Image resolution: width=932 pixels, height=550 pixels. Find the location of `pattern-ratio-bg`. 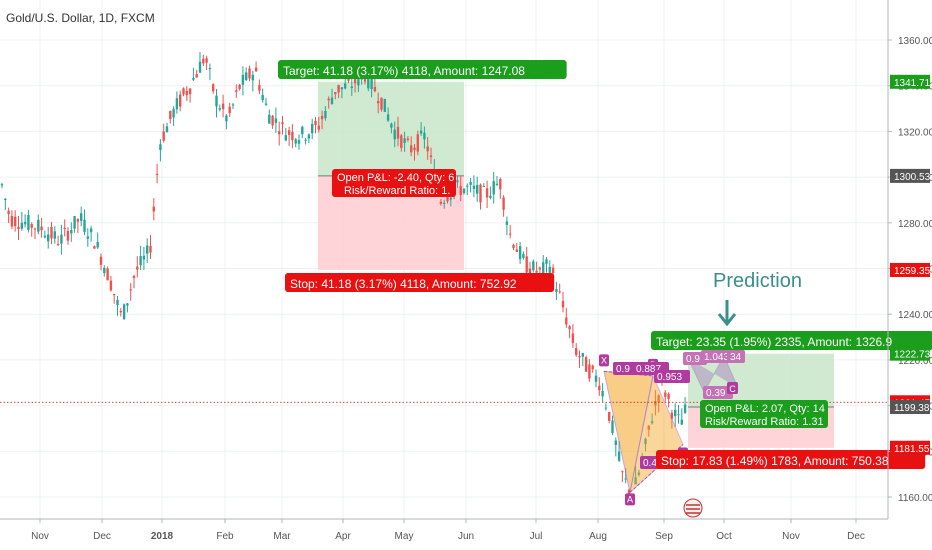

pattern-ratio-bg is located at coordinates (625, 368).